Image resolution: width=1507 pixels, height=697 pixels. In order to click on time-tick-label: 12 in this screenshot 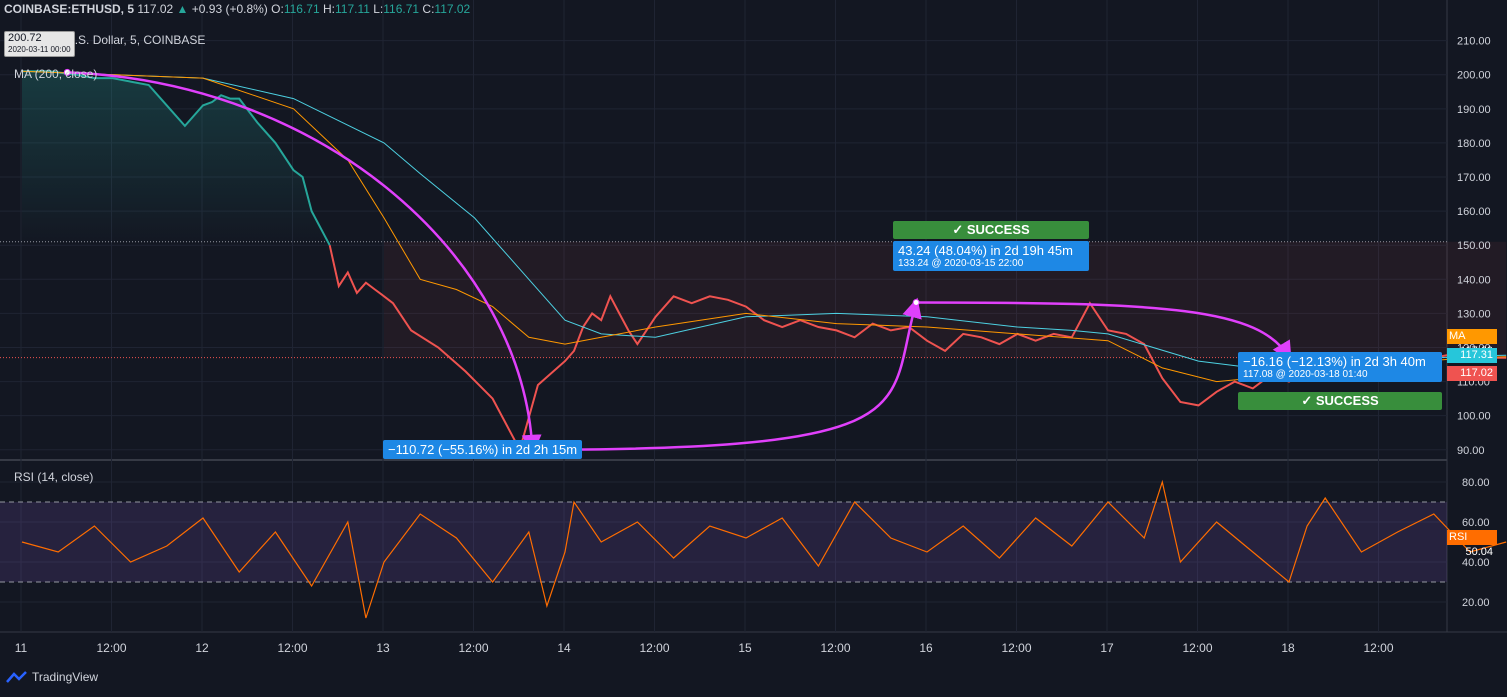, I will do `click(202, 648)`.